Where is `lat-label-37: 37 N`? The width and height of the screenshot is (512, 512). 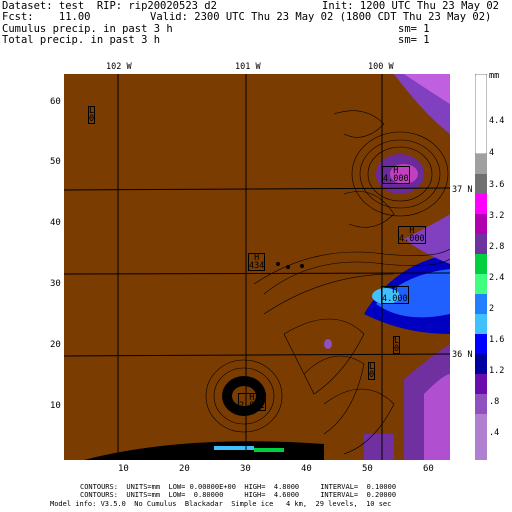 lat-label-37: 37 N is located at coordinates (462, 190).